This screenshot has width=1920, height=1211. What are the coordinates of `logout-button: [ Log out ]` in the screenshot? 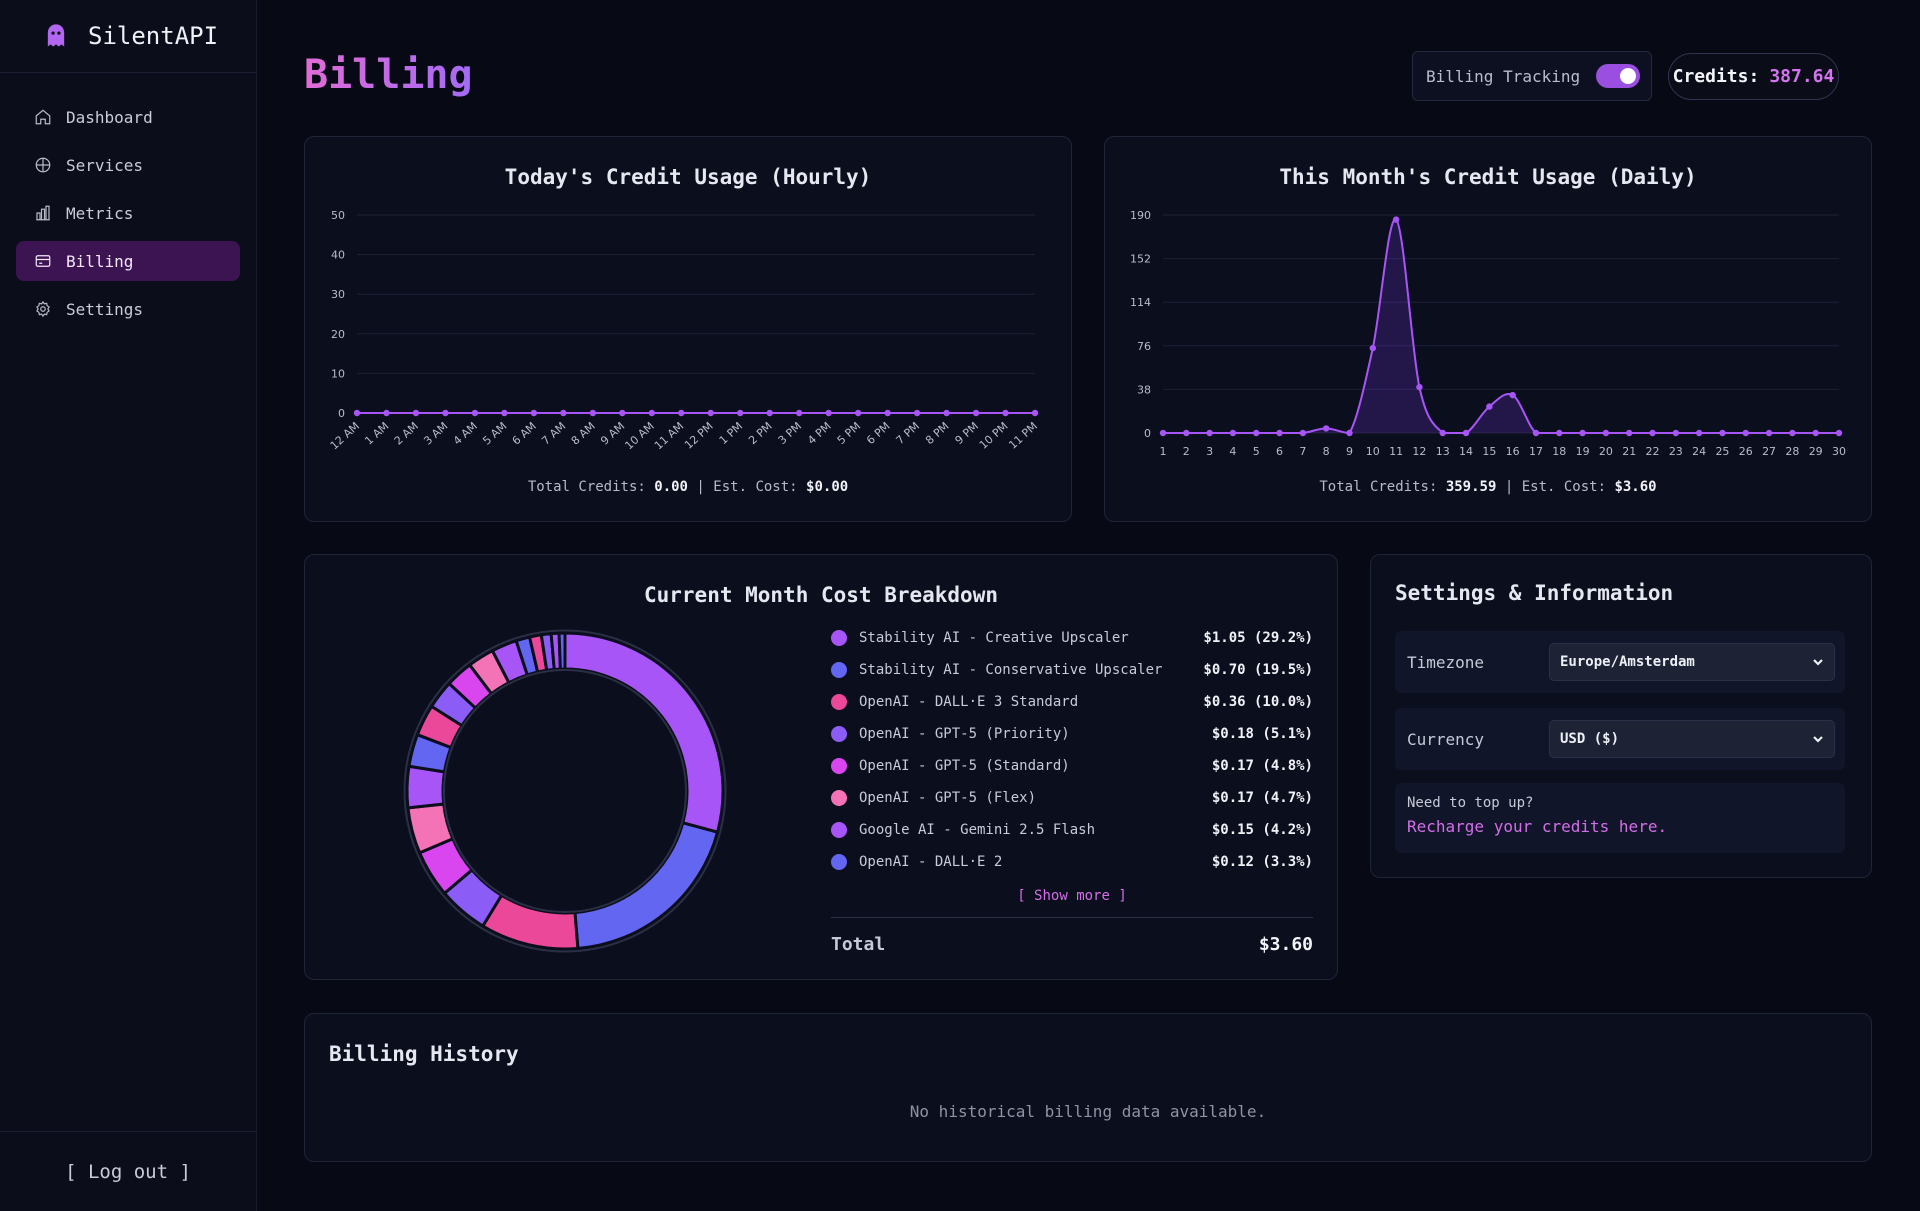 It's located at (128, 1171).